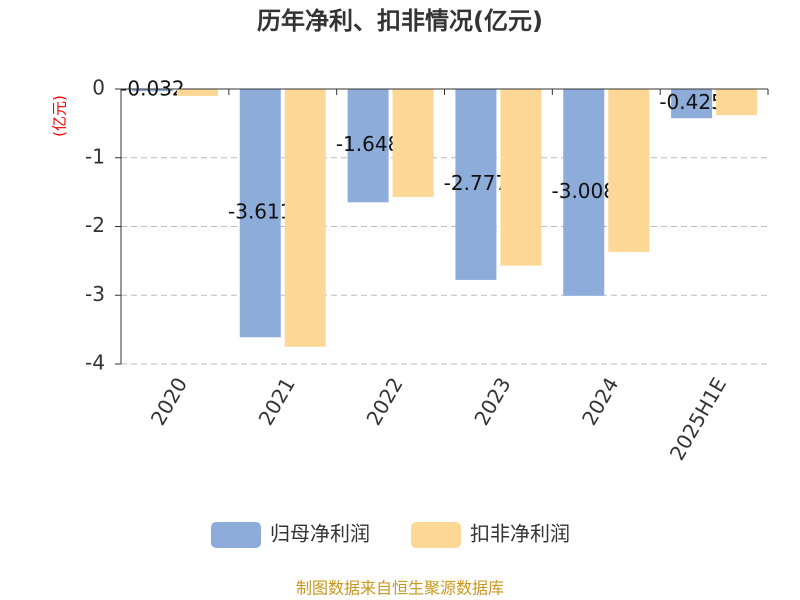 The width and height of the screenshot is (800, 600). Describe the element at coordinates (600, 401) in the screenshot. I see `x-tick-label: 2024` at that location.